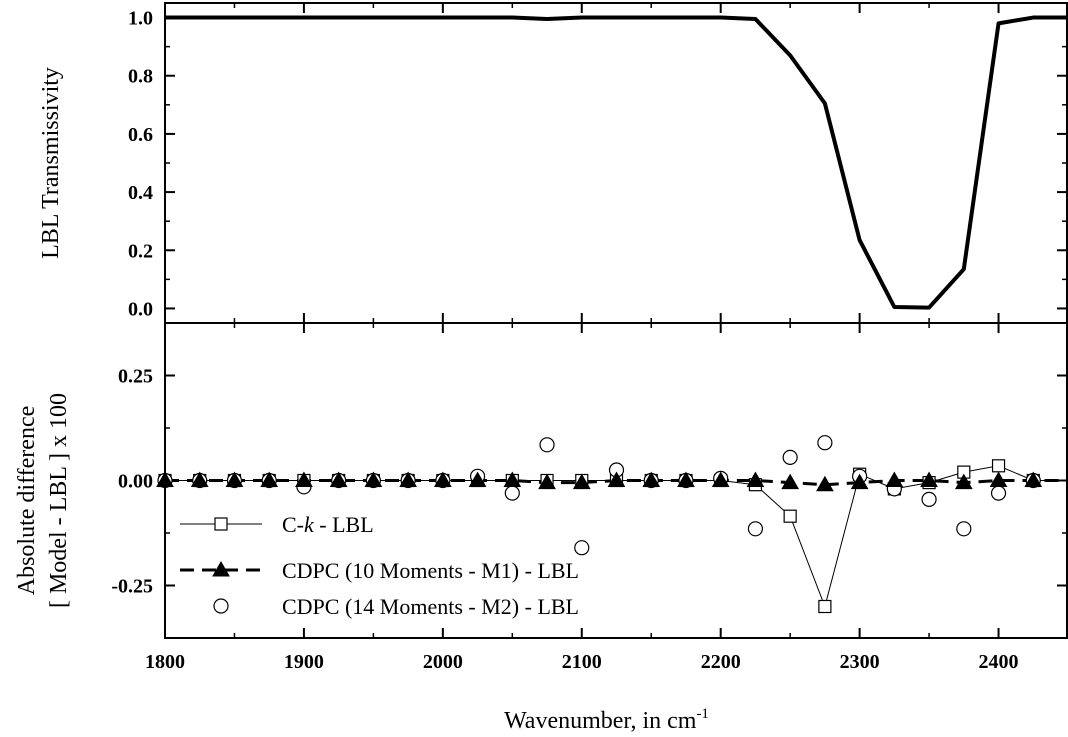  I want to click on legend-ck-label-prefix: C-, so click(293, 524).